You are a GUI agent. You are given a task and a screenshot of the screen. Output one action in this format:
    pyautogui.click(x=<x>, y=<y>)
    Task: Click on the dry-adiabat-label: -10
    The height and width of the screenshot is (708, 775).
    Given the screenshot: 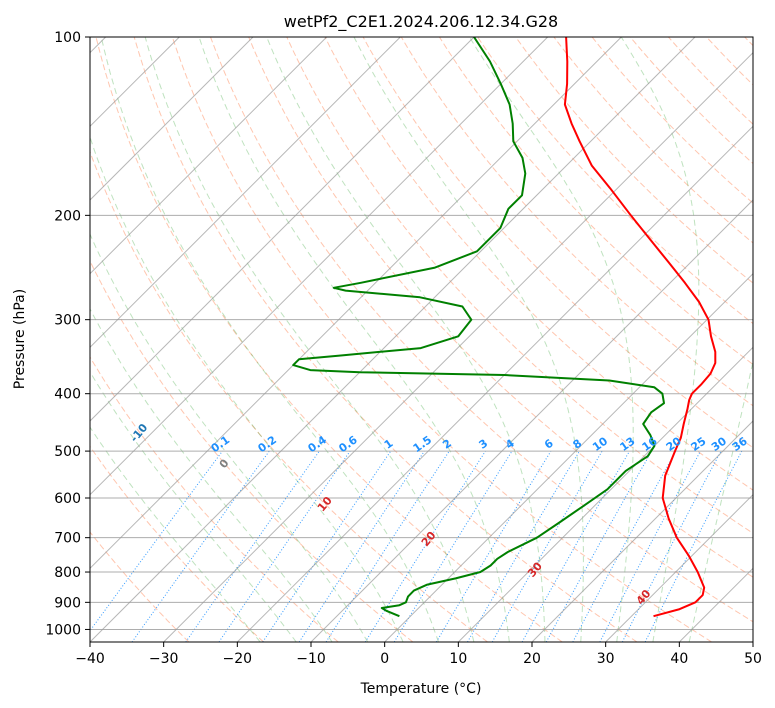 What is the action you would take?
    pyautogui.click(x=139, y=433)
    